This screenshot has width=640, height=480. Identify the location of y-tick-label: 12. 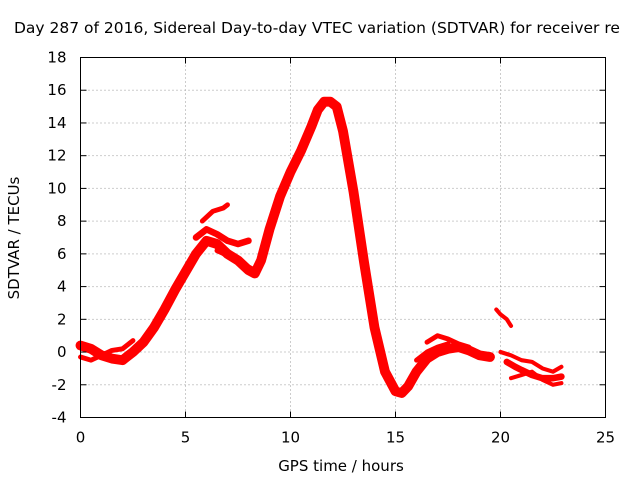
(56, 156).